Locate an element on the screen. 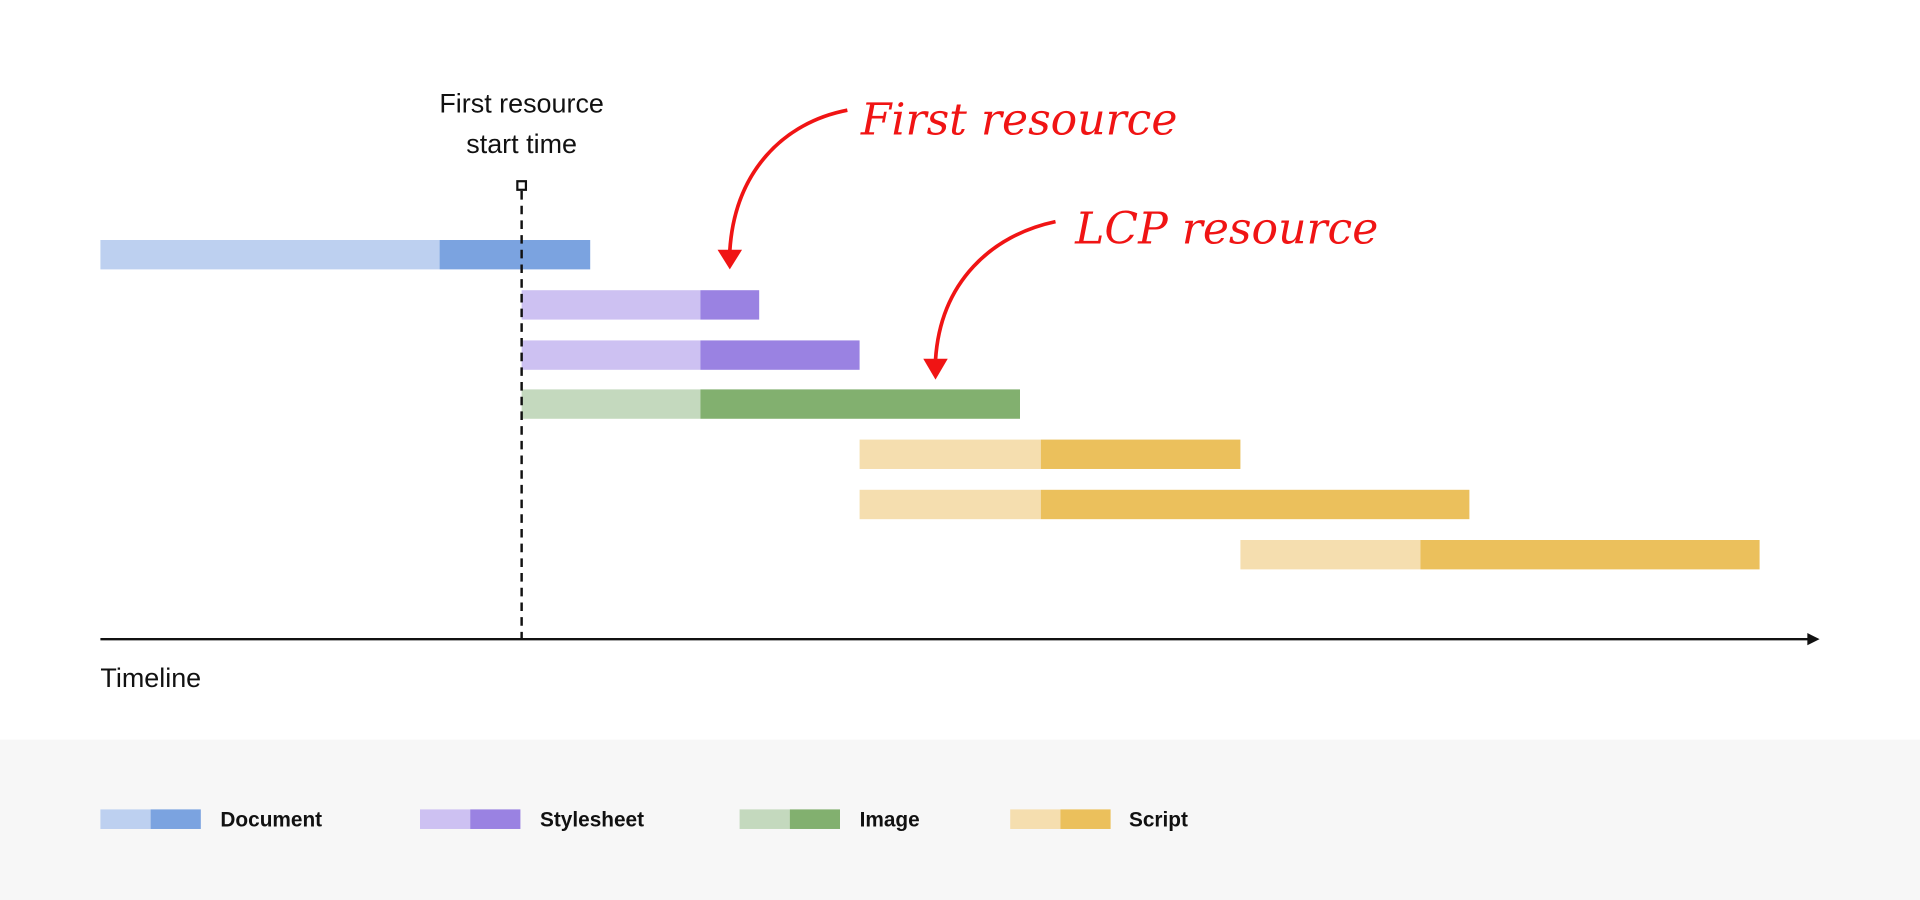 This screenshot has width=1920, height=900. legend-label: Image is located at coordinates (890, 820).